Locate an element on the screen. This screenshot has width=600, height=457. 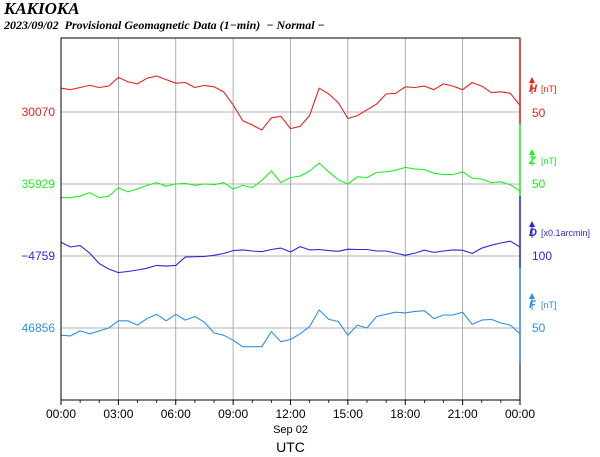
trace-h is located at coordinates (290, 103).